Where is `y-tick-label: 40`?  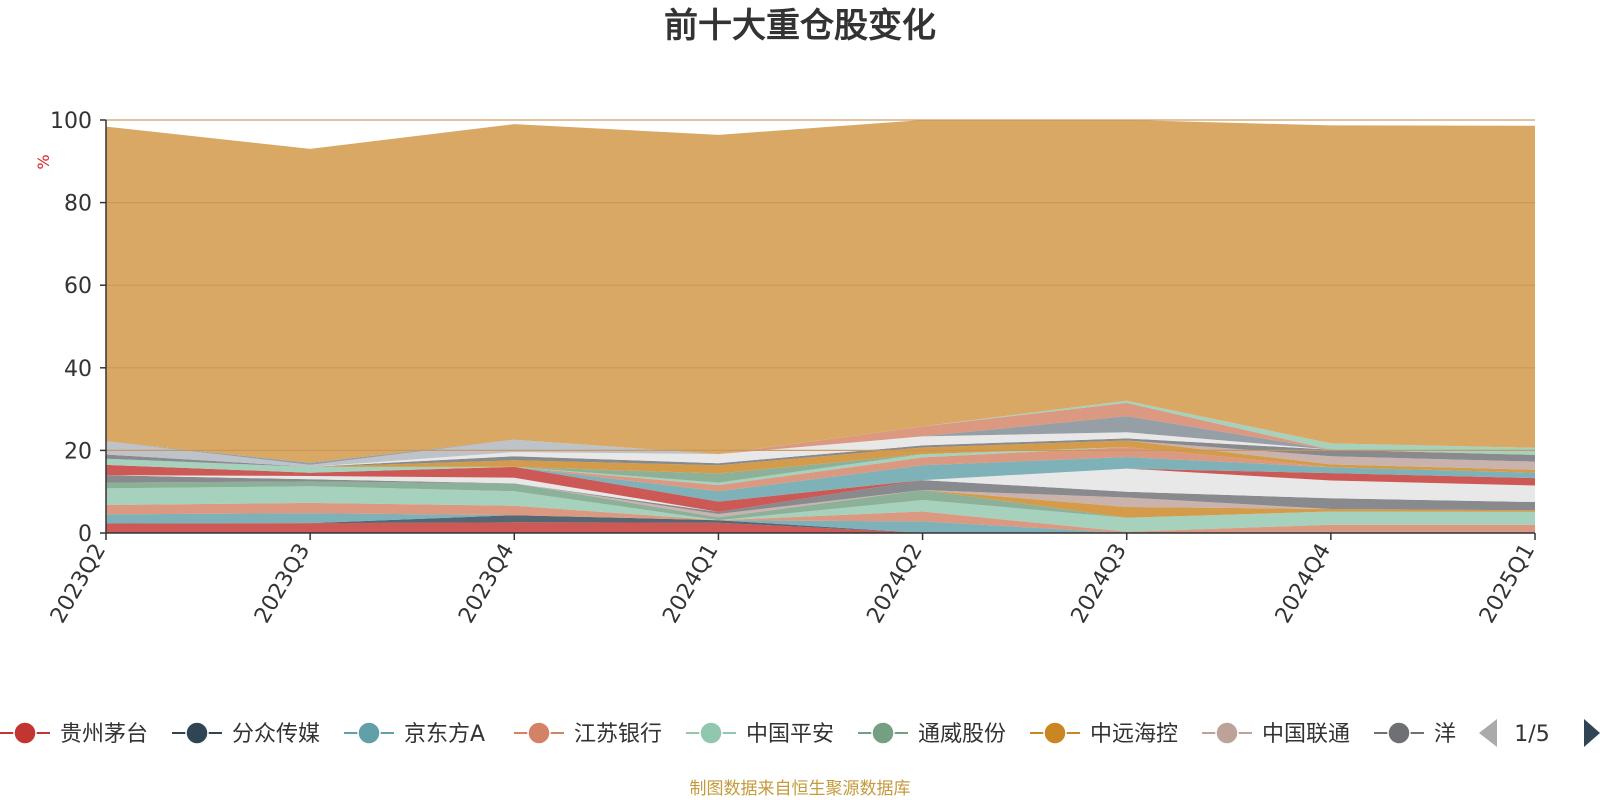
y-tick-label: 40 is located at coordinates (78, 369).